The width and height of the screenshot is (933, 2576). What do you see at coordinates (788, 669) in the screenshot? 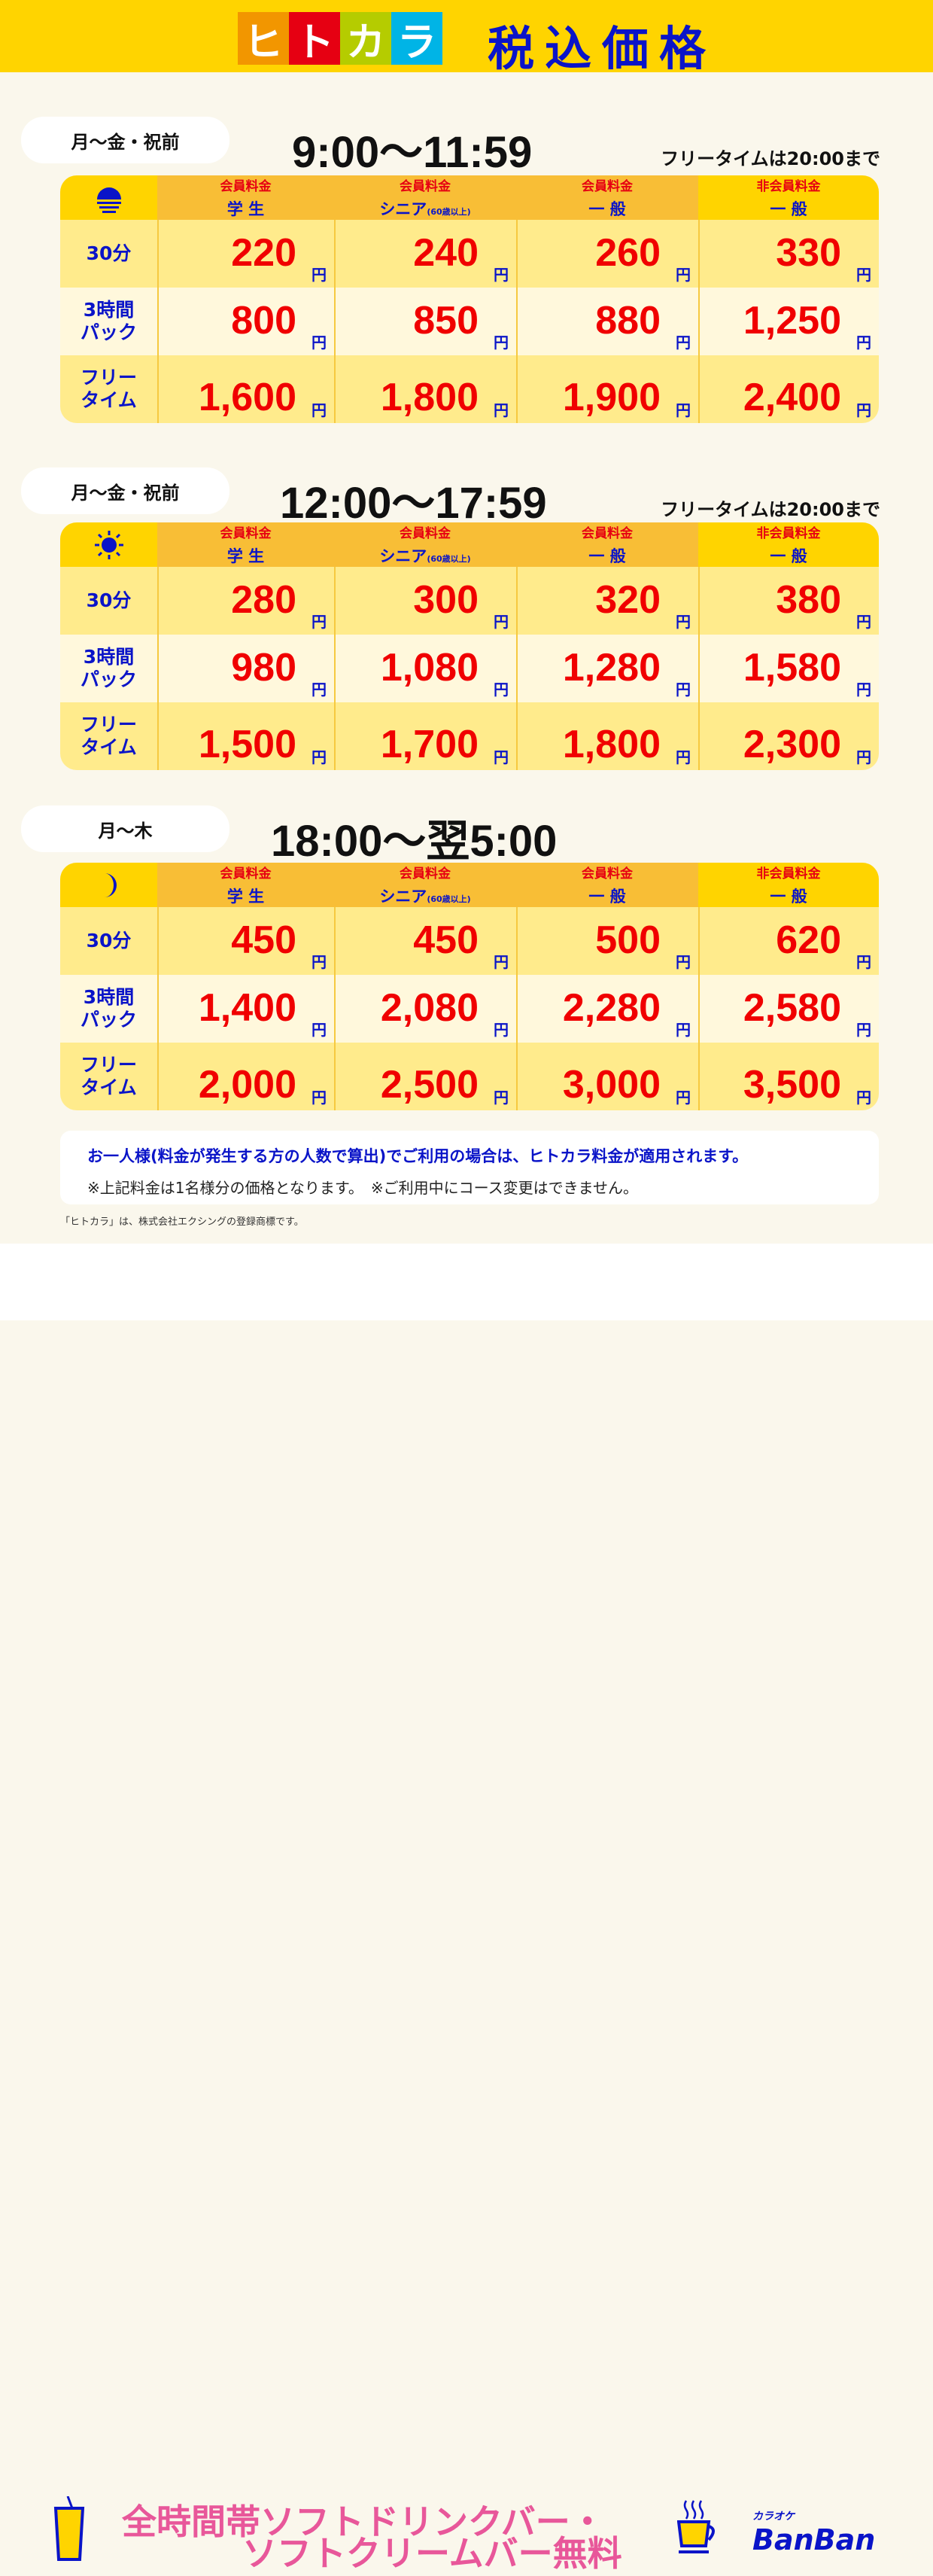
I see `price-cell: 1,580 円` at bounding box center [788, 669].